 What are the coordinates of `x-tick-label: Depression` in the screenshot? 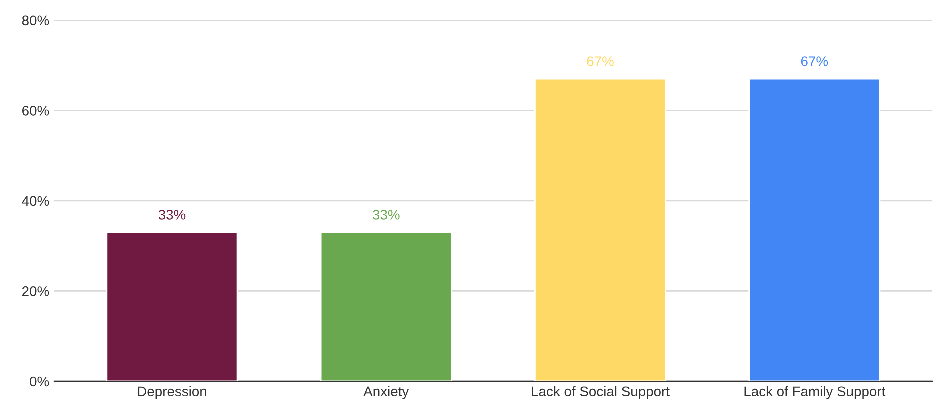 It's located at (172, 393).